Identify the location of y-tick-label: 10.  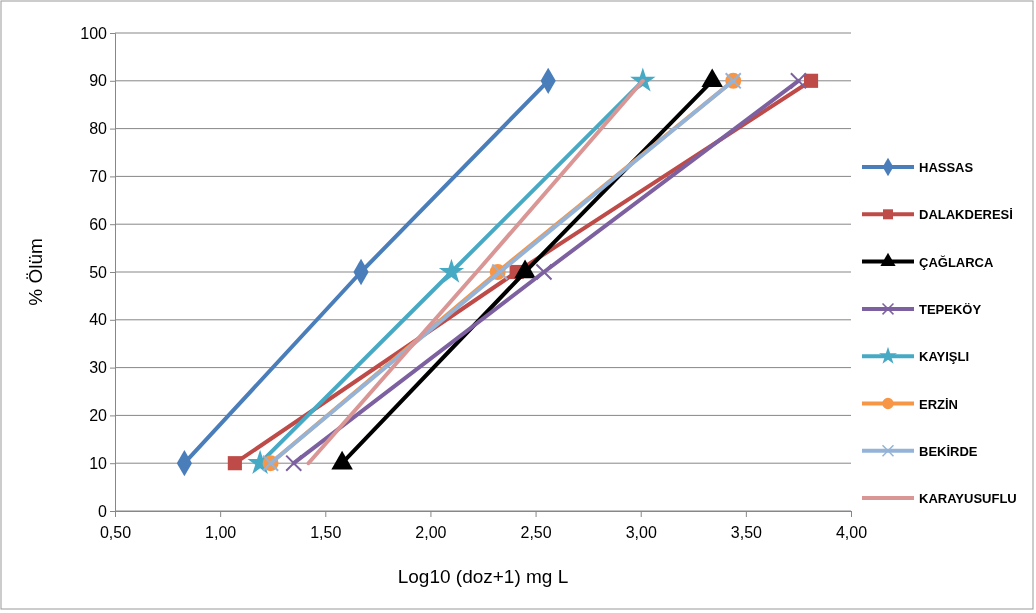
(98, 463).